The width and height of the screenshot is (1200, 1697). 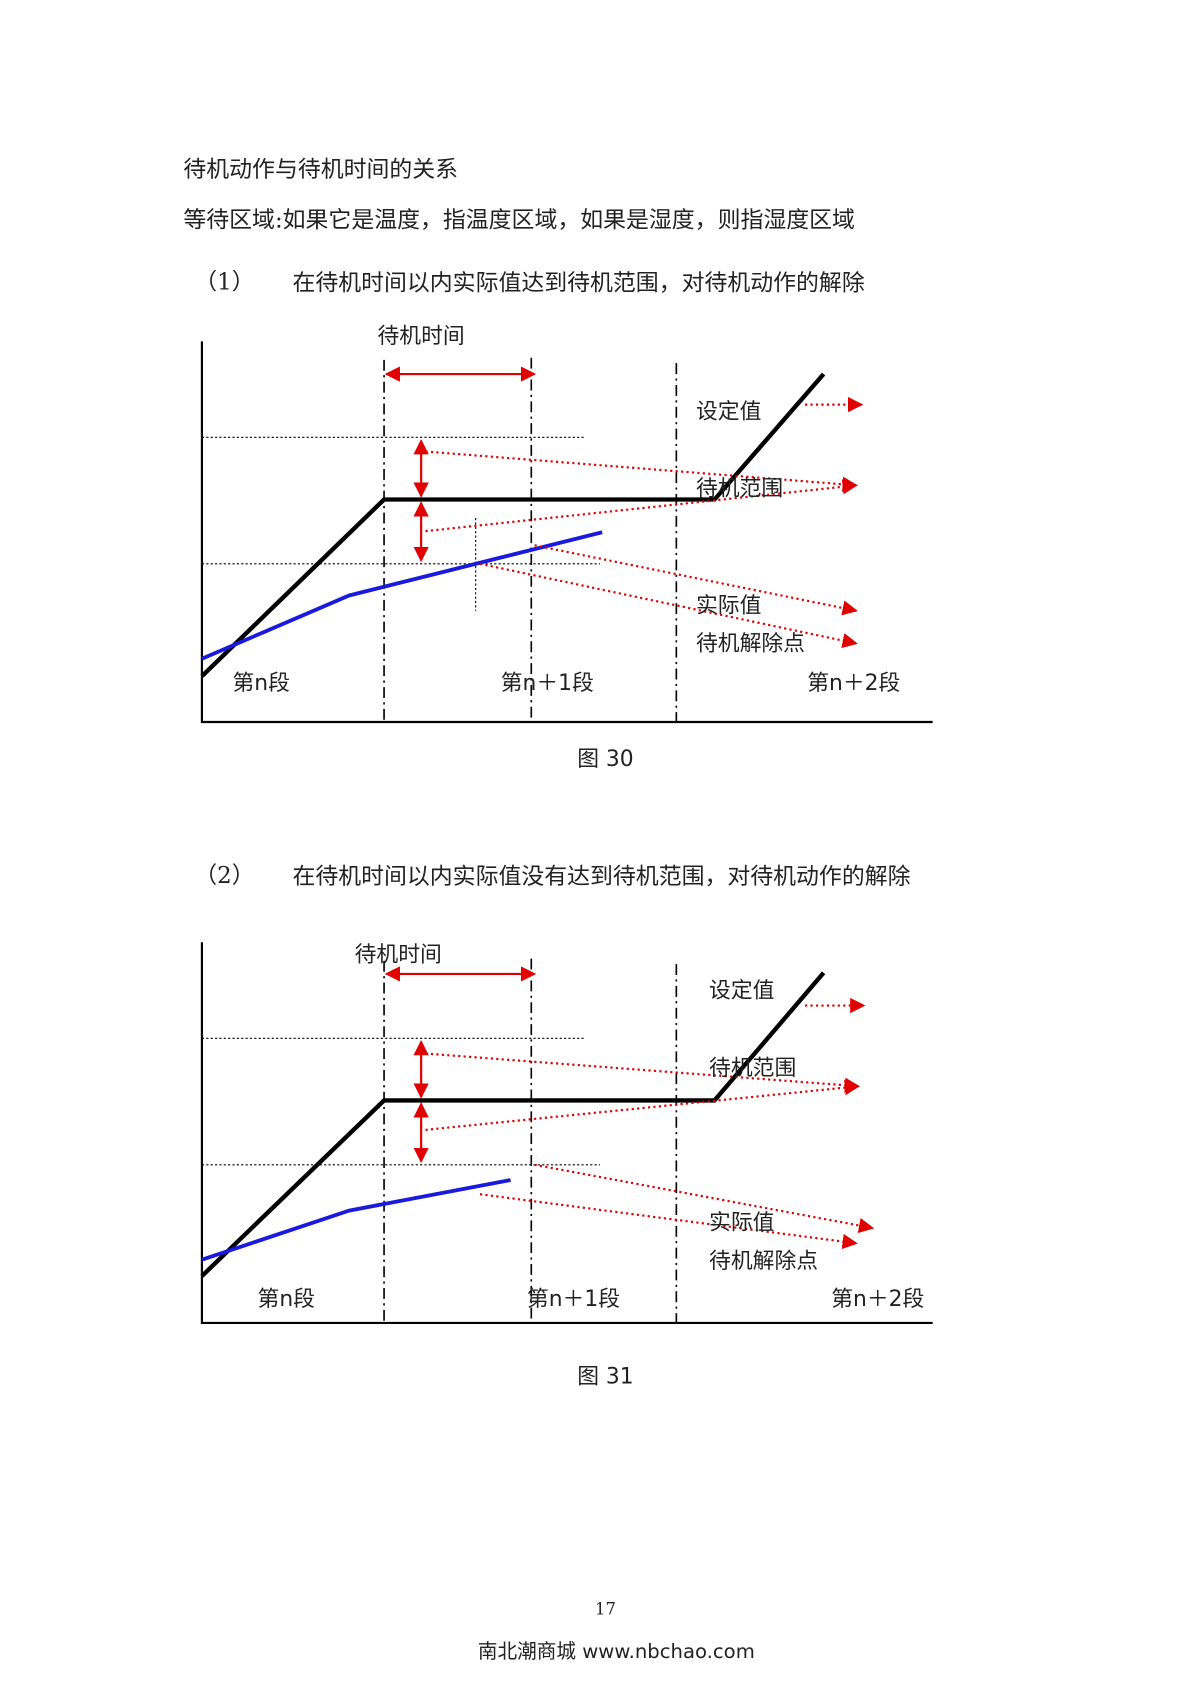 I want to click on footer: 南北潮商城 www.nbchao.com, so click(x=616, y=1651).